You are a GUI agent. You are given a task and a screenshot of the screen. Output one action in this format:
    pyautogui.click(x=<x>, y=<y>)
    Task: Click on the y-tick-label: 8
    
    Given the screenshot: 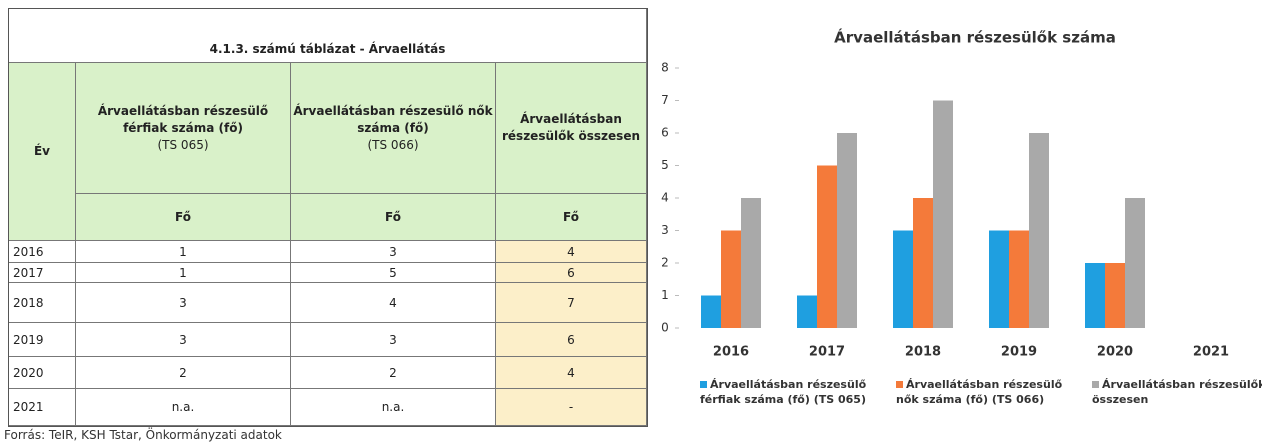 What is the action you would take?
    pyautogui.click(x=665, y=68)
    